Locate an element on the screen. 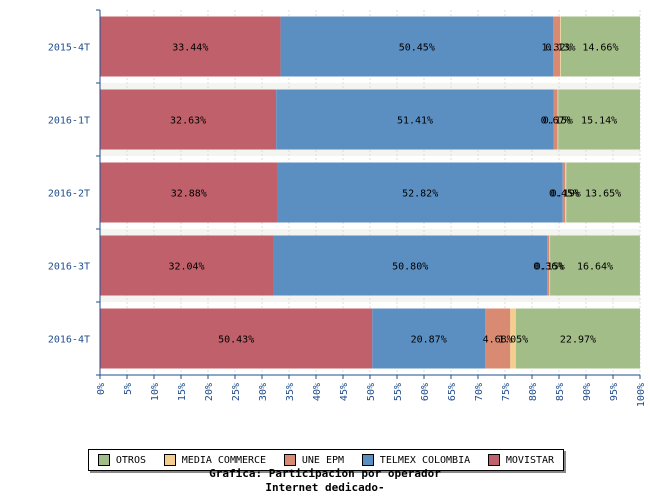  x-tick-label: 75% is located at coordinates (506, 392).